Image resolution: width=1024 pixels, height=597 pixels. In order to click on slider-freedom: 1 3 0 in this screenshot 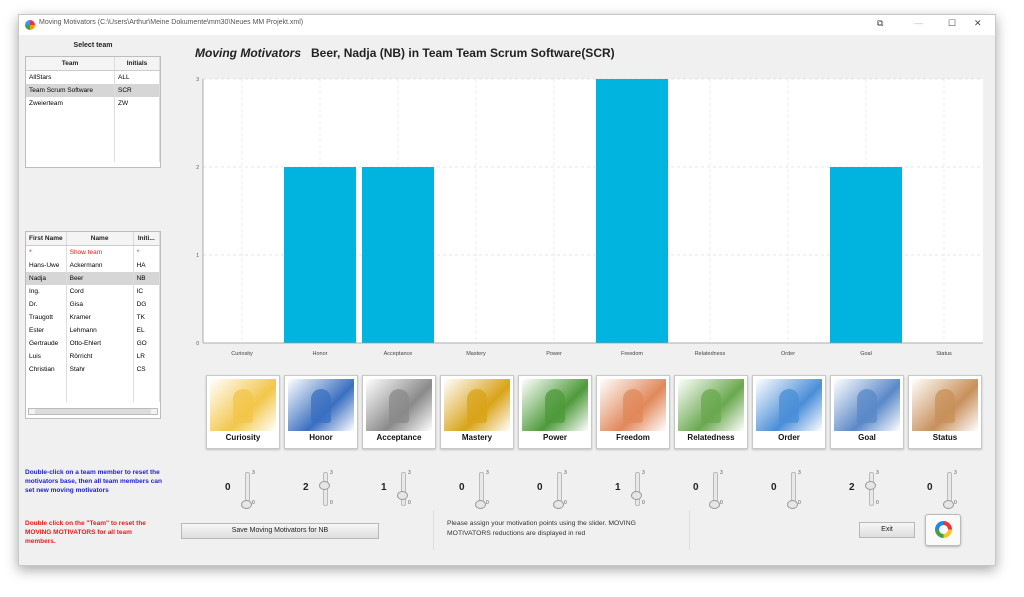, I will do `click(635, 490)`.